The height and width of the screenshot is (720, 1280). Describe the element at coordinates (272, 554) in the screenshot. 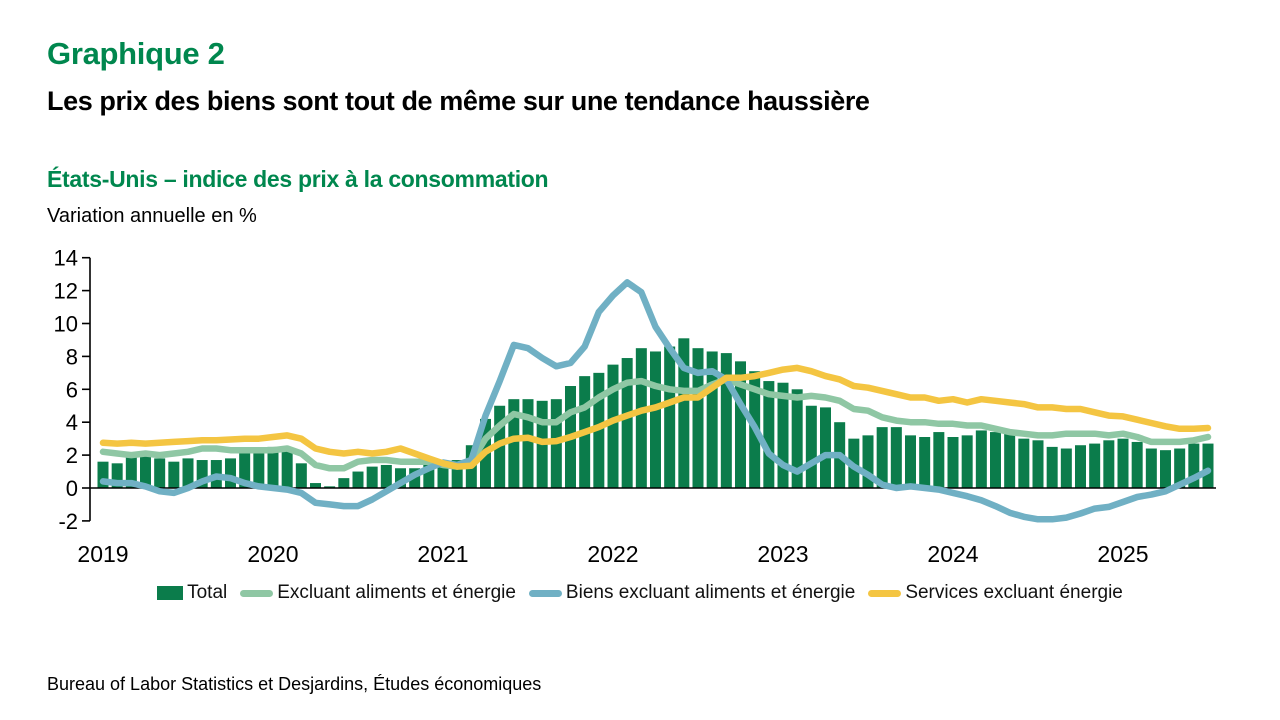

I see `x-axis-year-label: 2020` at that location.